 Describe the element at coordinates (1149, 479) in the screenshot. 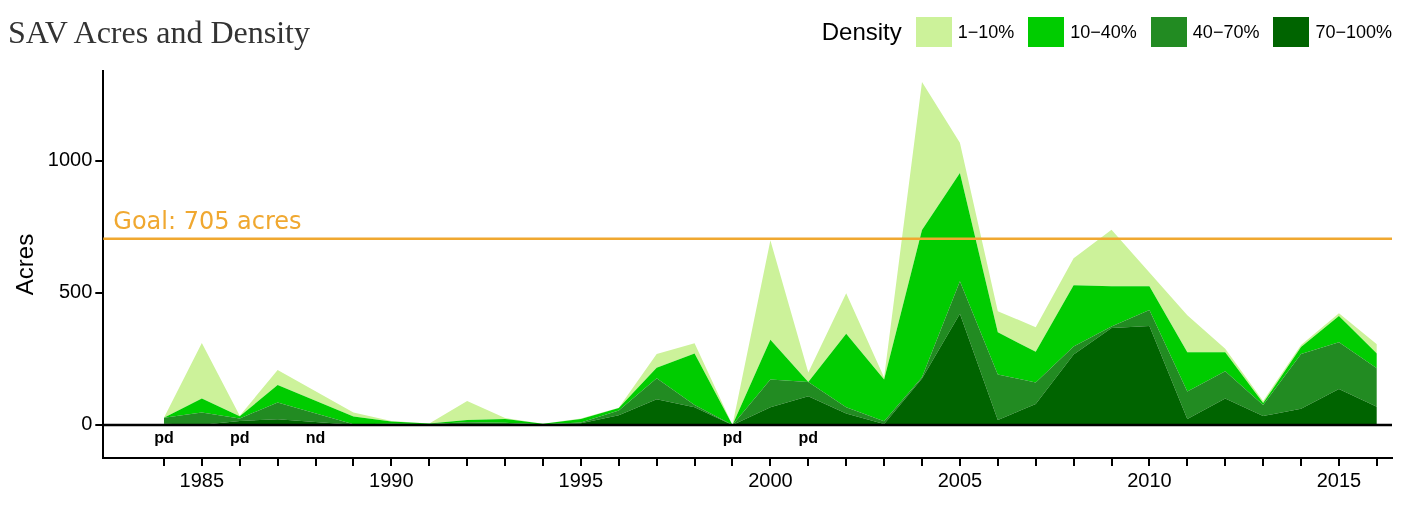

I see `x-tick-label: 2010` at that location.